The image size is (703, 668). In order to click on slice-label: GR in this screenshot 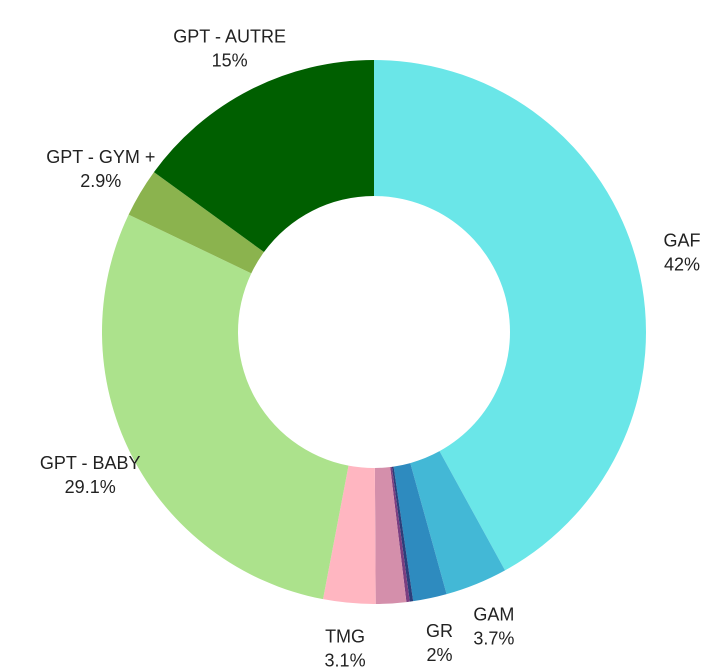, I will do `click(439, 631)`.